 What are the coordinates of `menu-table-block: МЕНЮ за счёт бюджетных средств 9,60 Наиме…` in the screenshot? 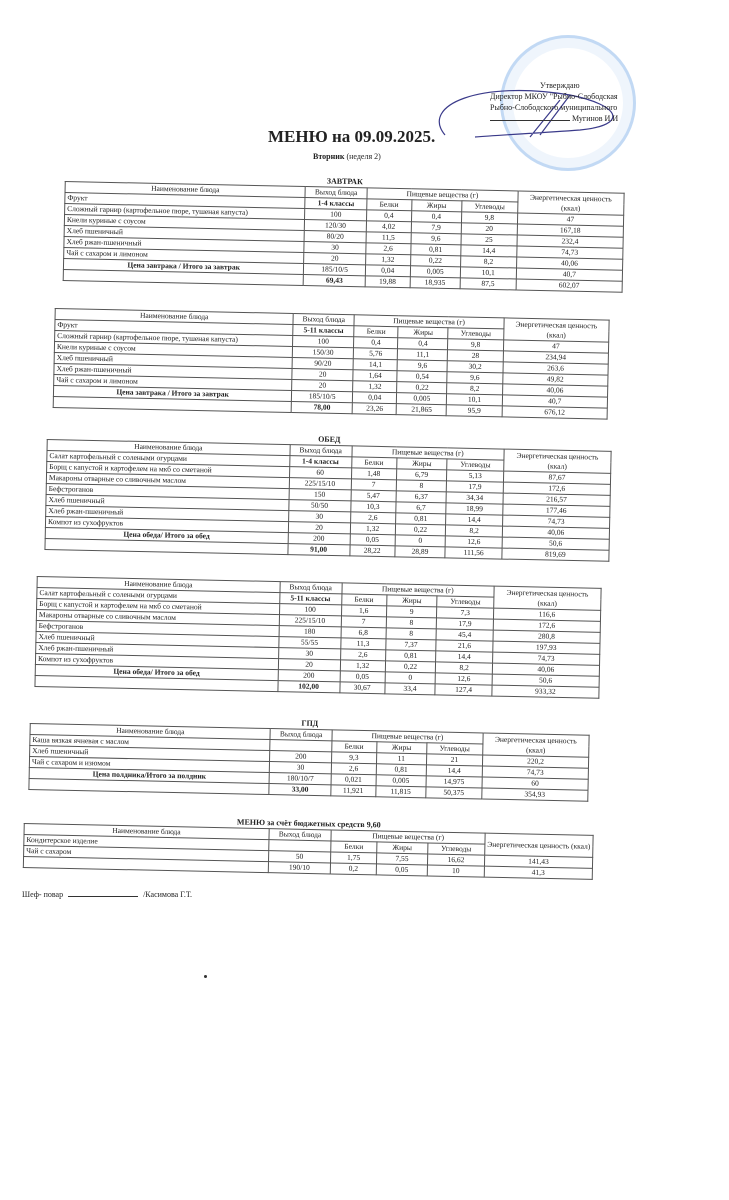 It's located at (308, 846).